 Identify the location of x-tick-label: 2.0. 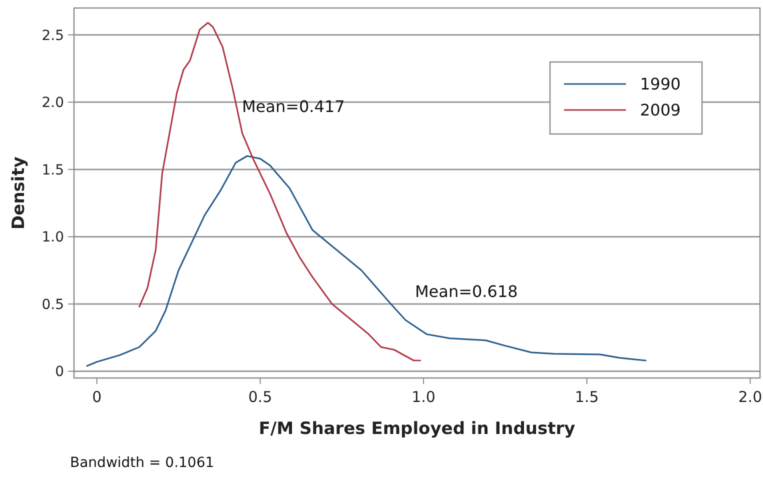
(750, 397).